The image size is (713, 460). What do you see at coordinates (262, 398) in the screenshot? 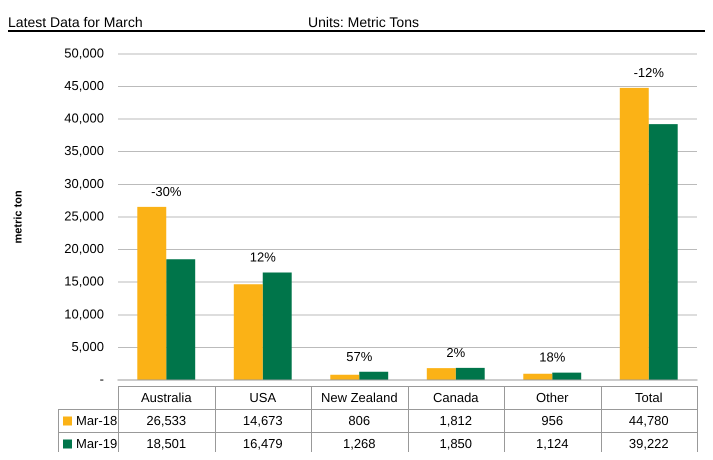
I see `x-tick-label: USA` at bounding box center [262, 398].